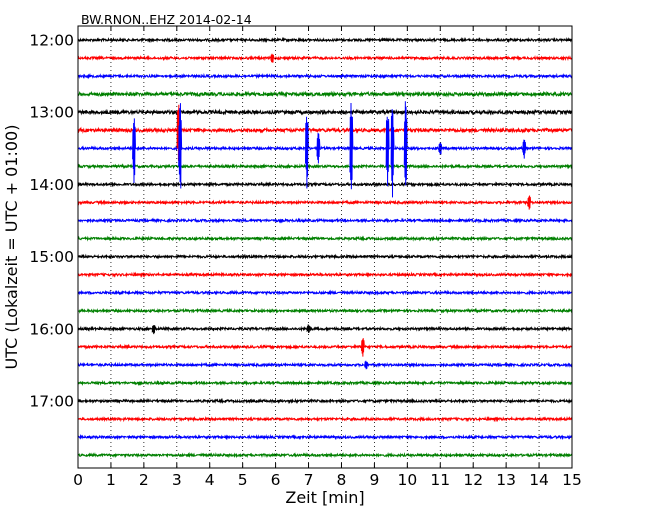  I want to click on x-tick-label-7: 7, so click(309, 480).